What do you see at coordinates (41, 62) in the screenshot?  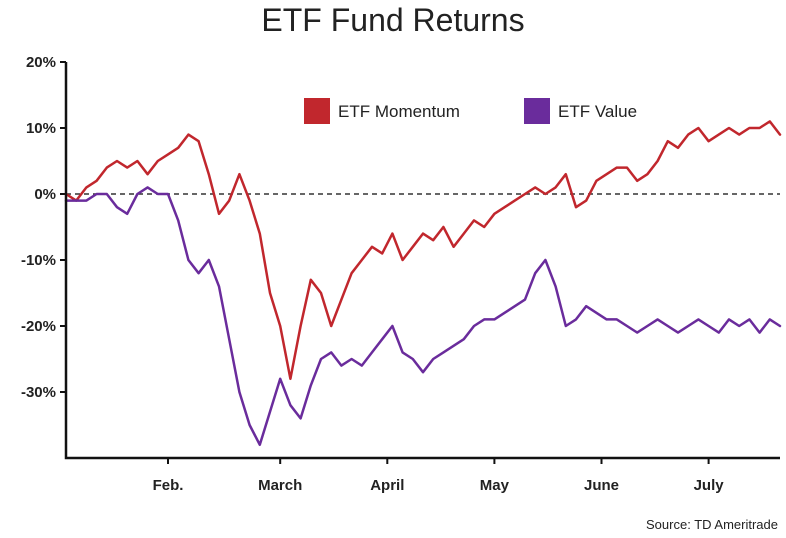 I see `y-tick-label: 20%` at bounding box center [41, 62].